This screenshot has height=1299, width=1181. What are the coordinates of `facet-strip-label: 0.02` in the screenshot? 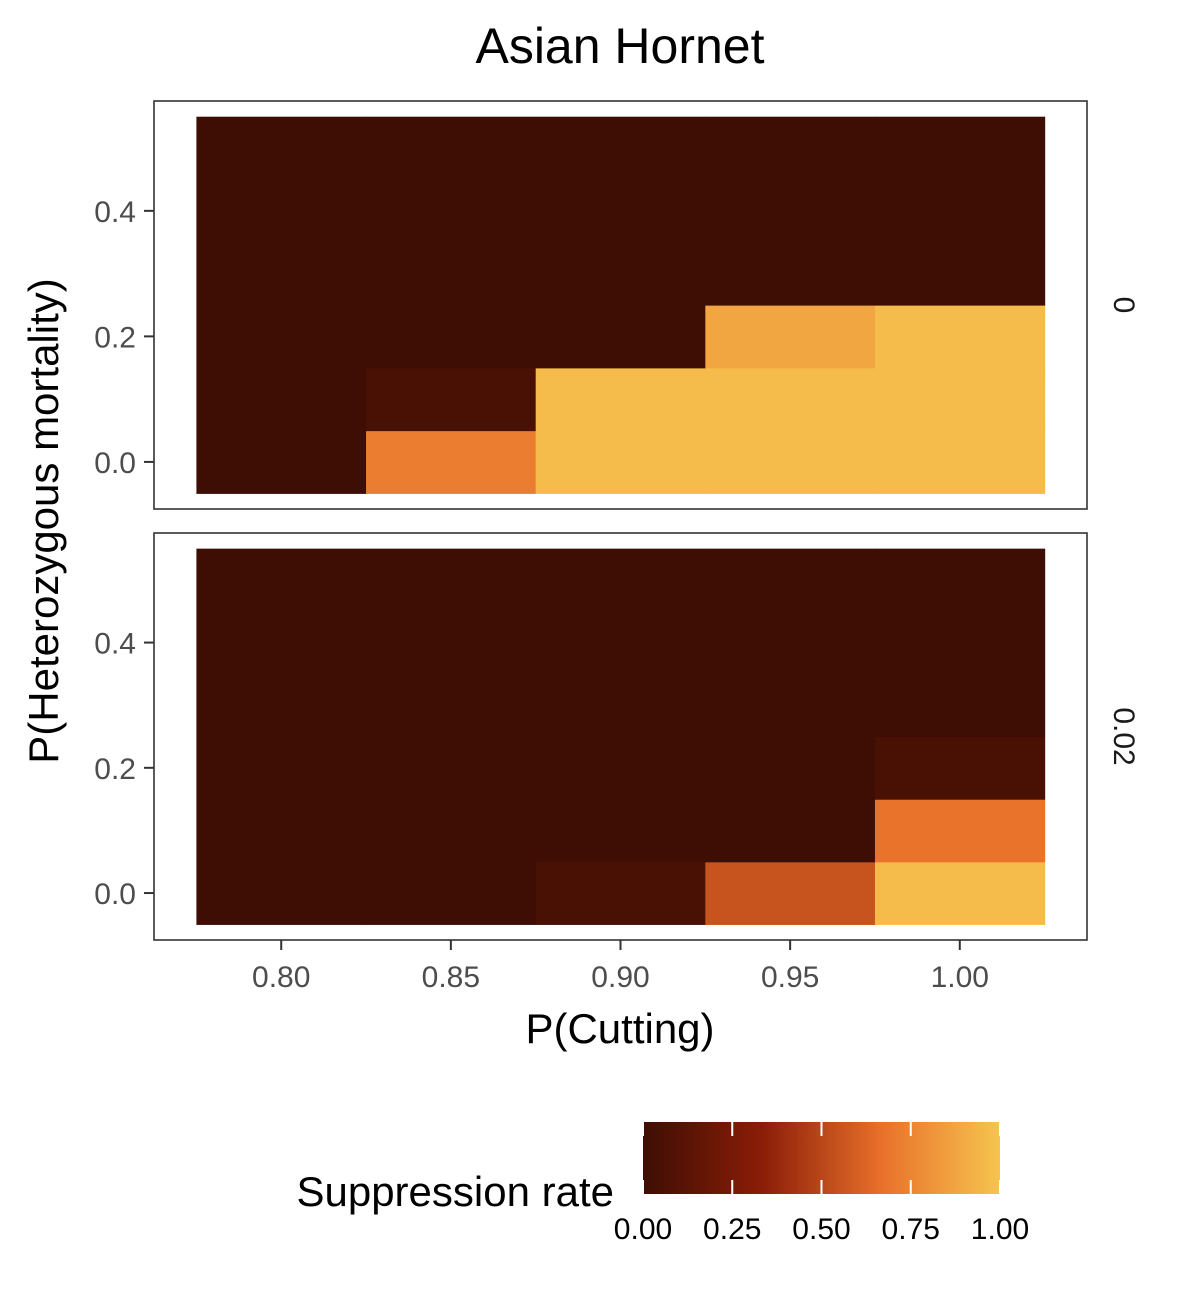 It's located at (1123, 736).